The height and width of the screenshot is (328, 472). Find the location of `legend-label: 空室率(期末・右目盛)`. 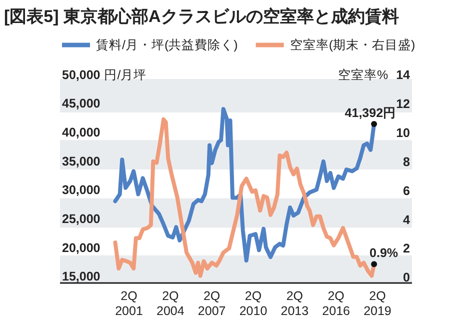

legend-label: 空室率(期末・右目盛) is located at coordinates (353, 44).